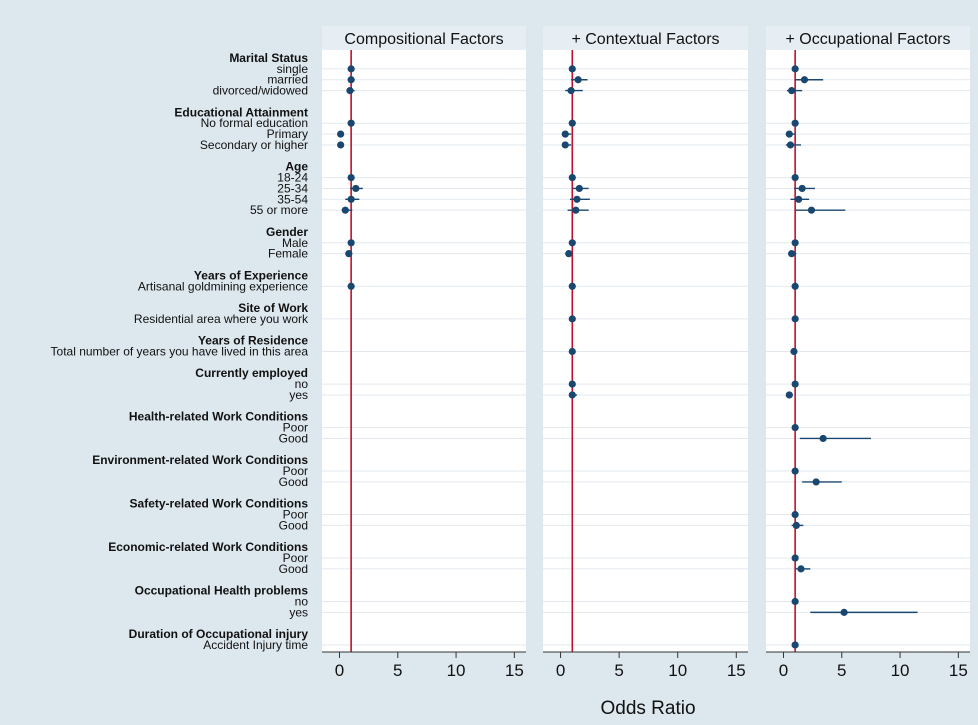 This screenshot has width=978, height=725. I want to click on row-group-header: Currently employed, so click(251, 373).